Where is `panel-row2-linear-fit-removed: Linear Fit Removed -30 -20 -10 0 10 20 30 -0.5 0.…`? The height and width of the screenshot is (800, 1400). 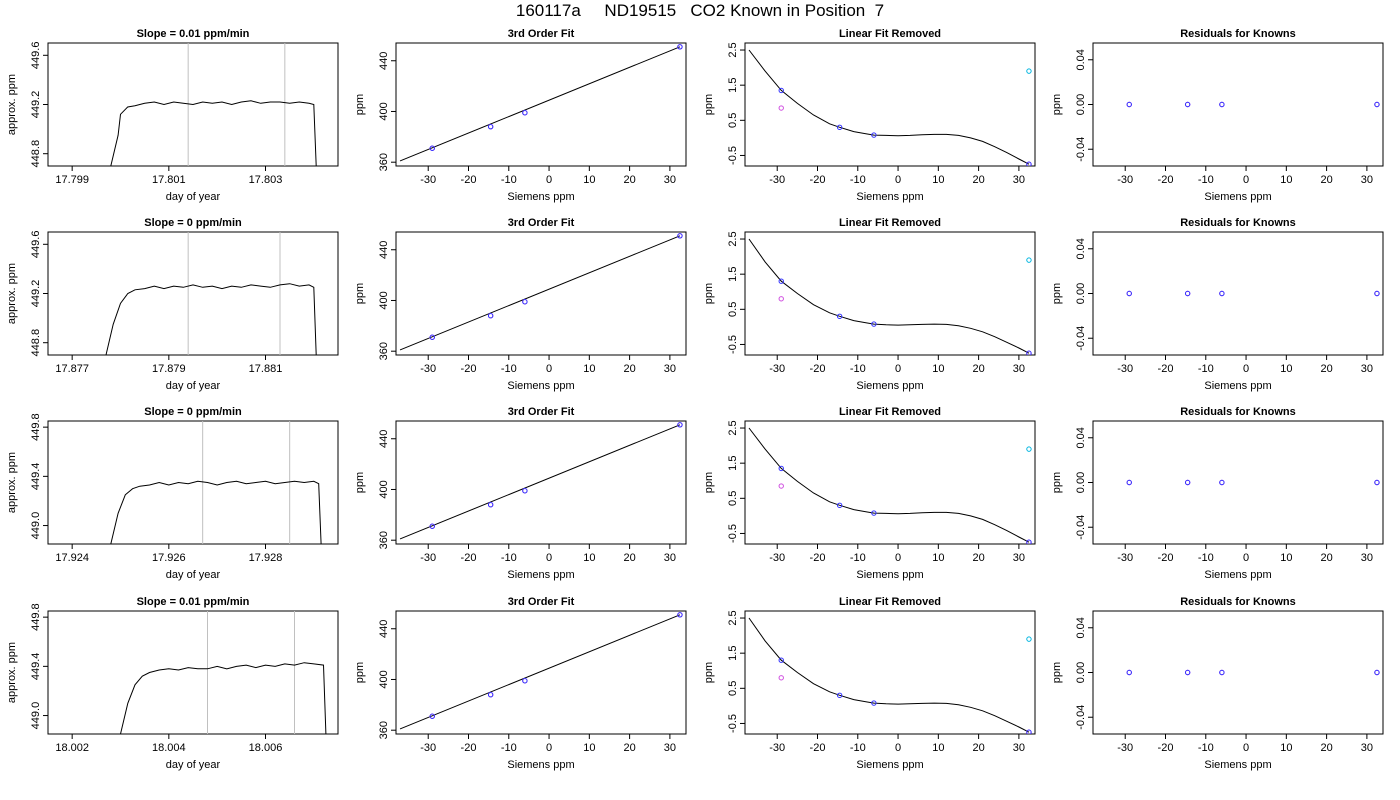 panel-row2-linear-fit-removed: Linear Fit Removed -30 -20 -10 0 10 20 30 -0.5 0.… is located at coordinates (869, 304).